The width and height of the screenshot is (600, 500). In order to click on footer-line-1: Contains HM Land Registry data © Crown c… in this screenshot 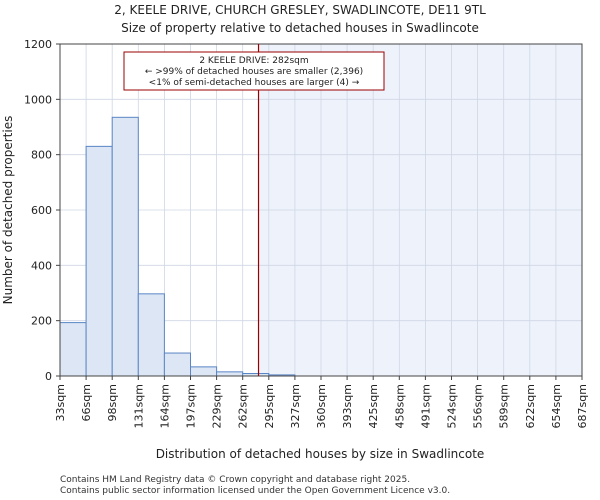, I will do `click(235, 480)`.